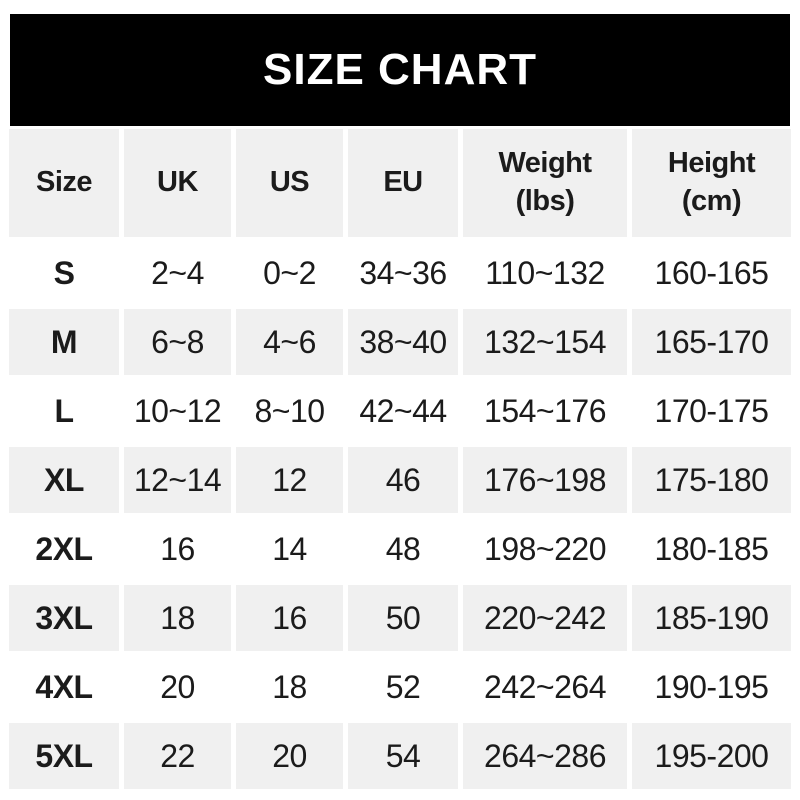 The height and width of the screenshot is (800, 800). Describe the element at coordinates (403, 549) in the screenshot. I see `cell-eu: 48` at that location.